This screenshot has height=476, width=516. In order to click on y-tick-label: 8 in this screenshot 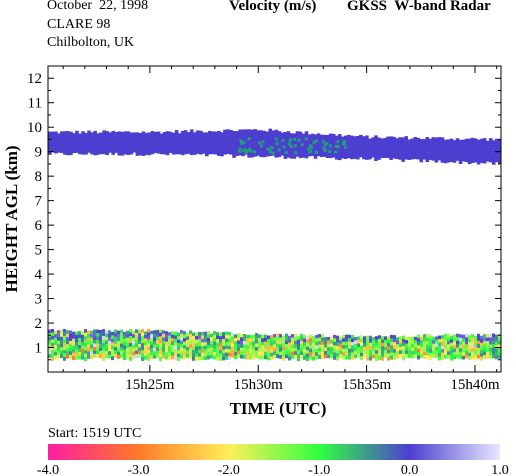, I will do `click(39, 177)`.